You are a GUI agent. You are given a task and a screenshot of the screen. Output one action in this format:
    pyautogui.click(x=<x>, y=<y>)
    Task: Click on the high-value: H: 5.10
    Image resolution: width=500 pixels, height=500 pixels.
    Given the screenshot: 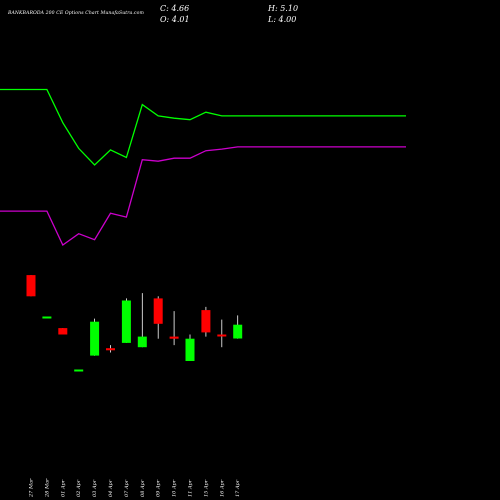 What is the action you would take?
    pyautogui.click(x=283, y=8)
    